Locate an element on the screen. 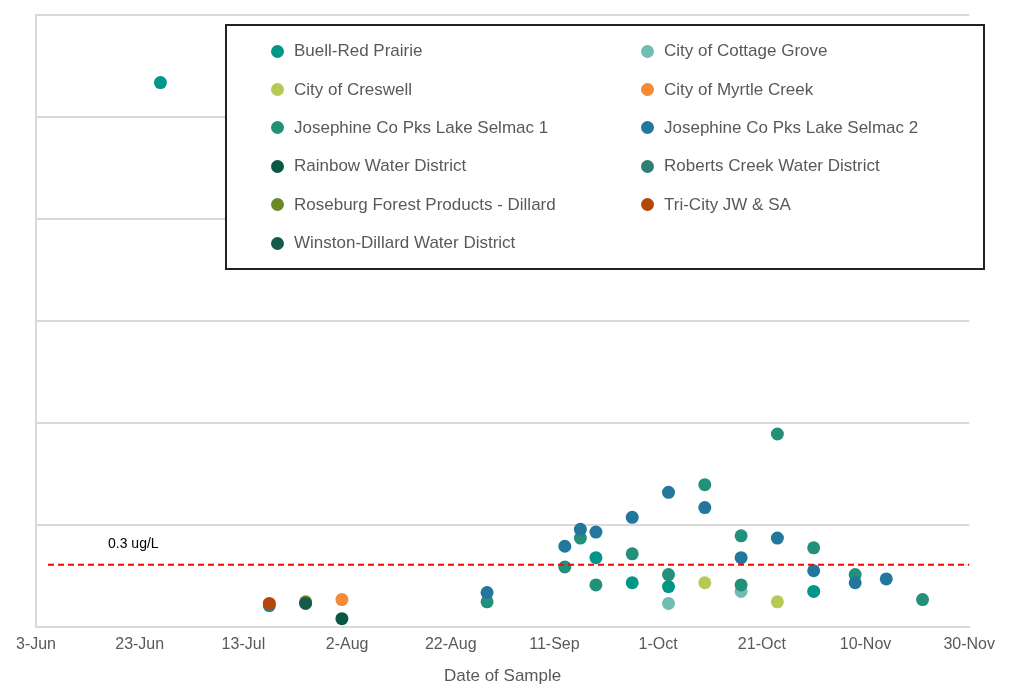  x-tick-label: 10-Nov is located at coordinates (865, 644).